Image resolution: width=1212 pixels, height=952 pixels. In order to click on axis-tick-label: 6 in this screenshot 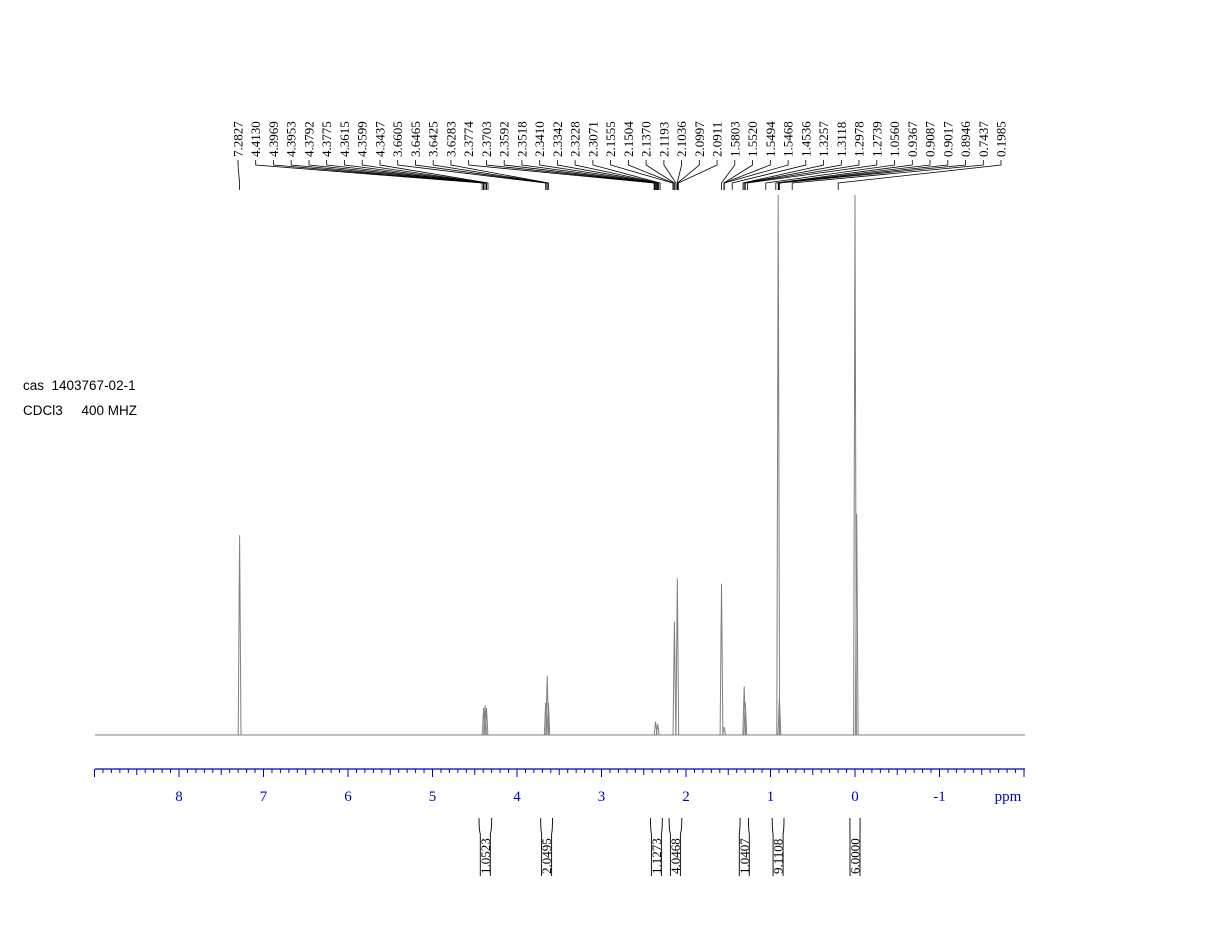, I will do `click(348, 797)`.